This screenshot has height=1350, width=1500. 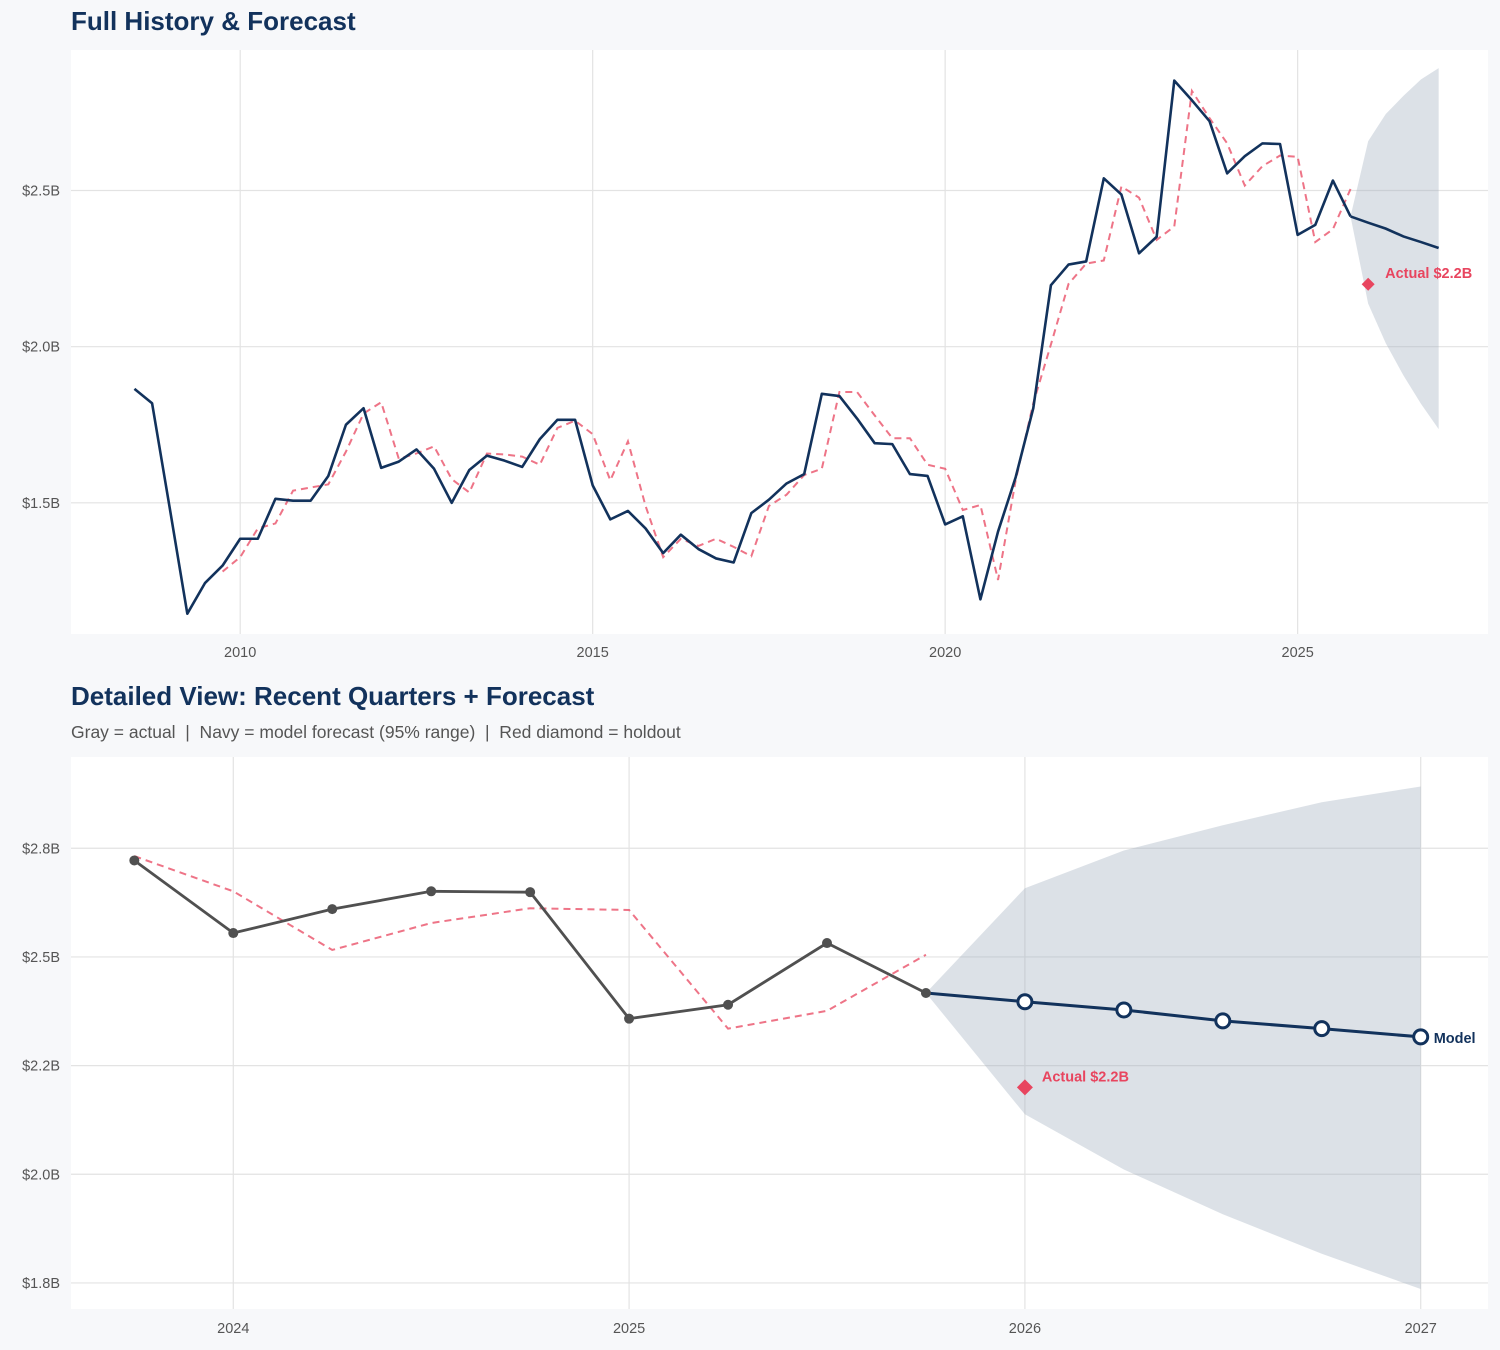 What do you see at coordinates (1455, 1039) in the screenshot?
I see `forecast-model-label: Model` at bounding box center [1455, 1039].